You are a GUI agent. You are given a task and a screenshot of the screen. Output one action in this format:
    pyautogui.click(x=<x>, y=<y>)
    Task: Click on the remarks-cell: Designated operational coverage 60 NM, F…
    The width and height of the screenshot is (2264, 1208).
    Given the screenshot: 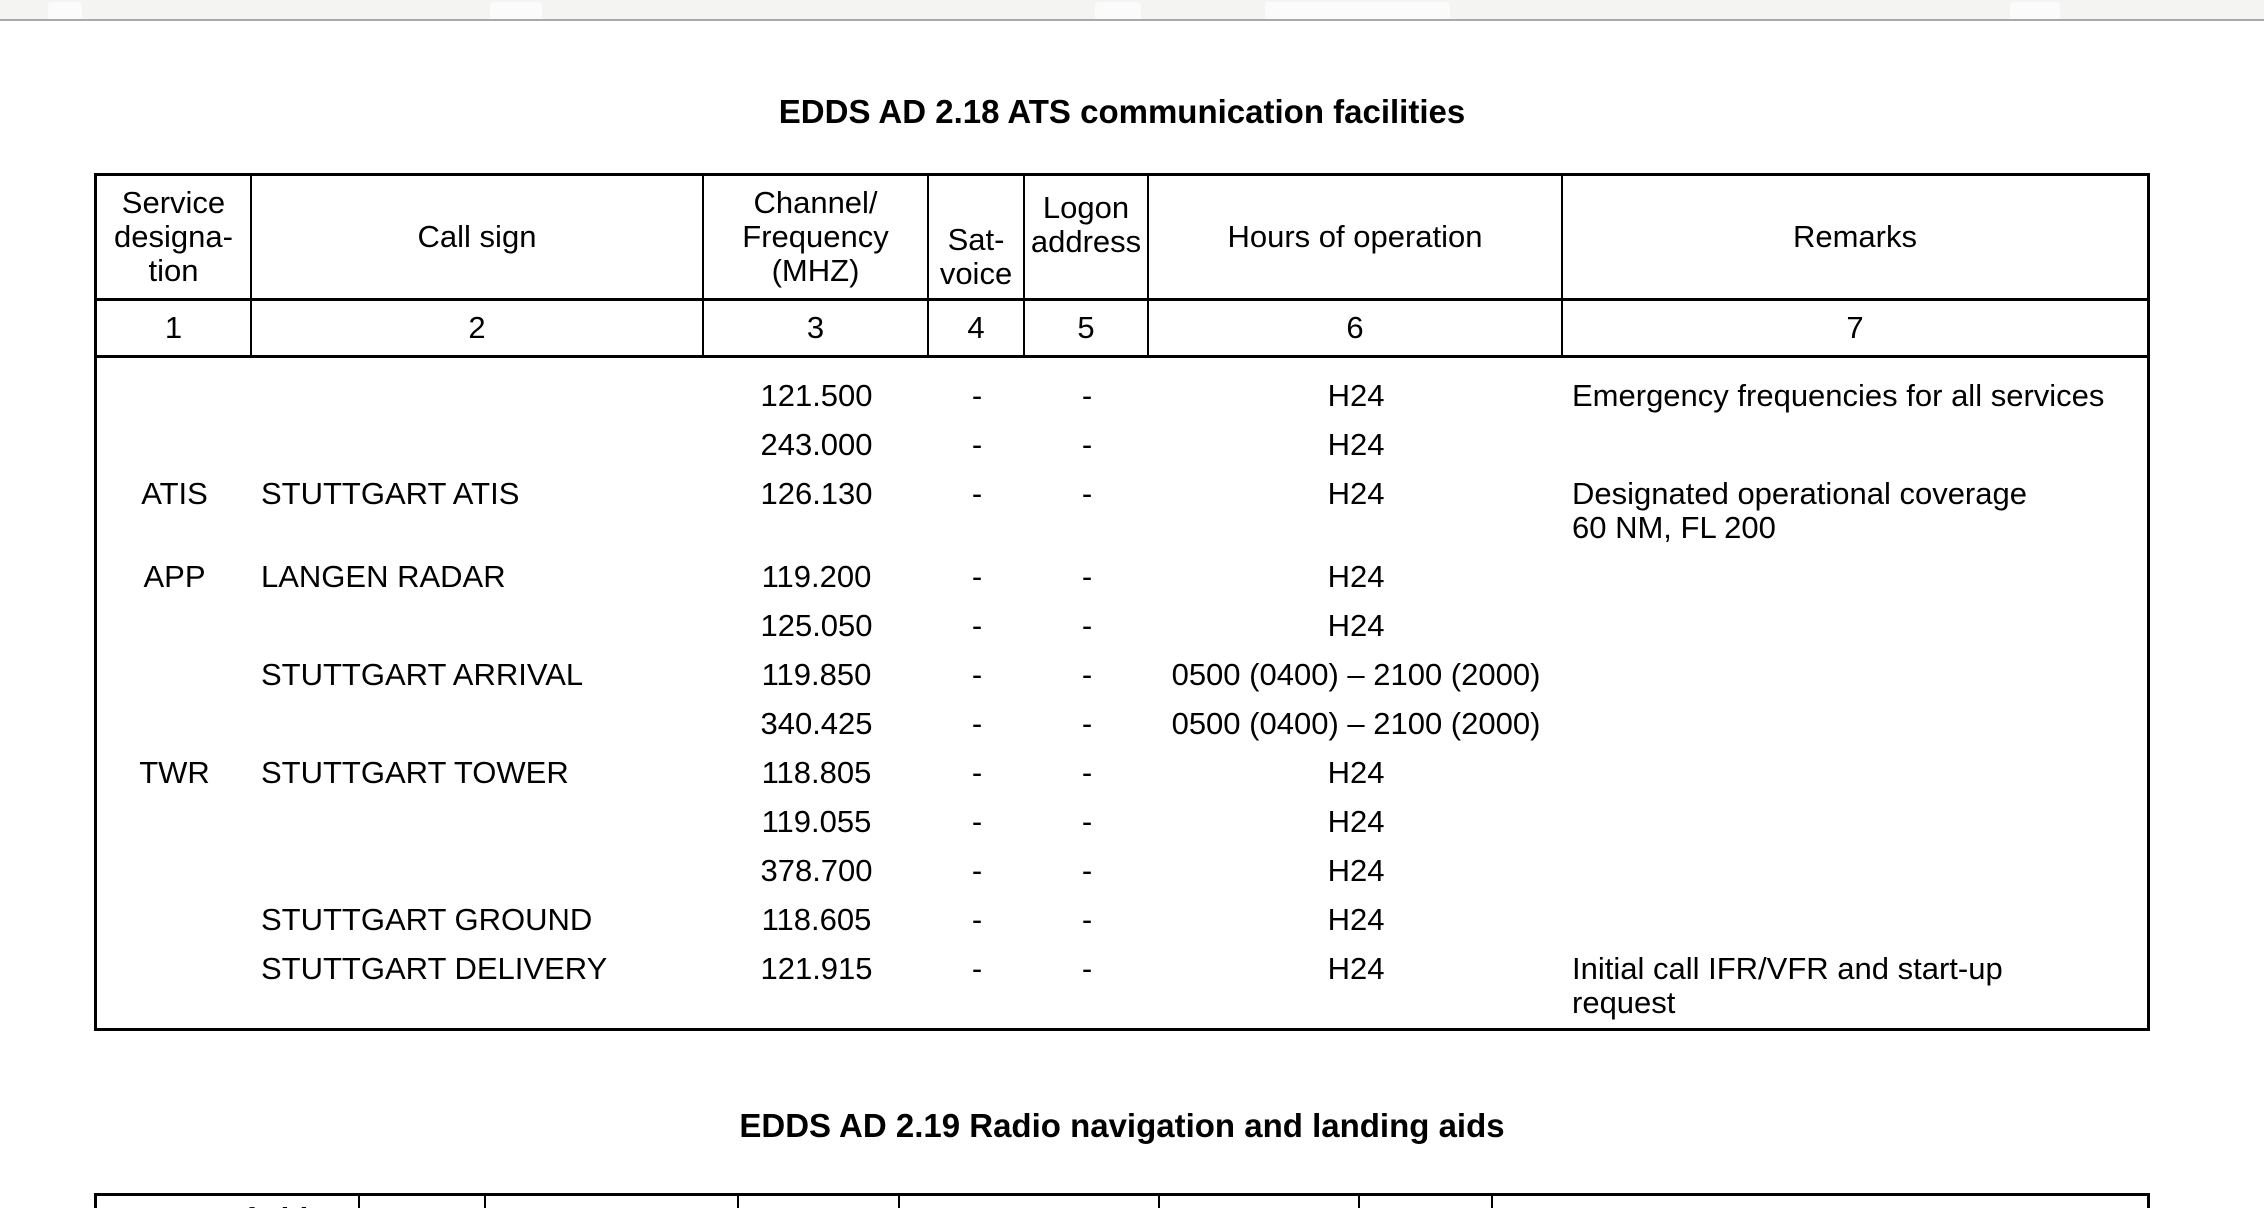 What is the action you would take?
    pyautogui.click(x=1799, y=510)
    